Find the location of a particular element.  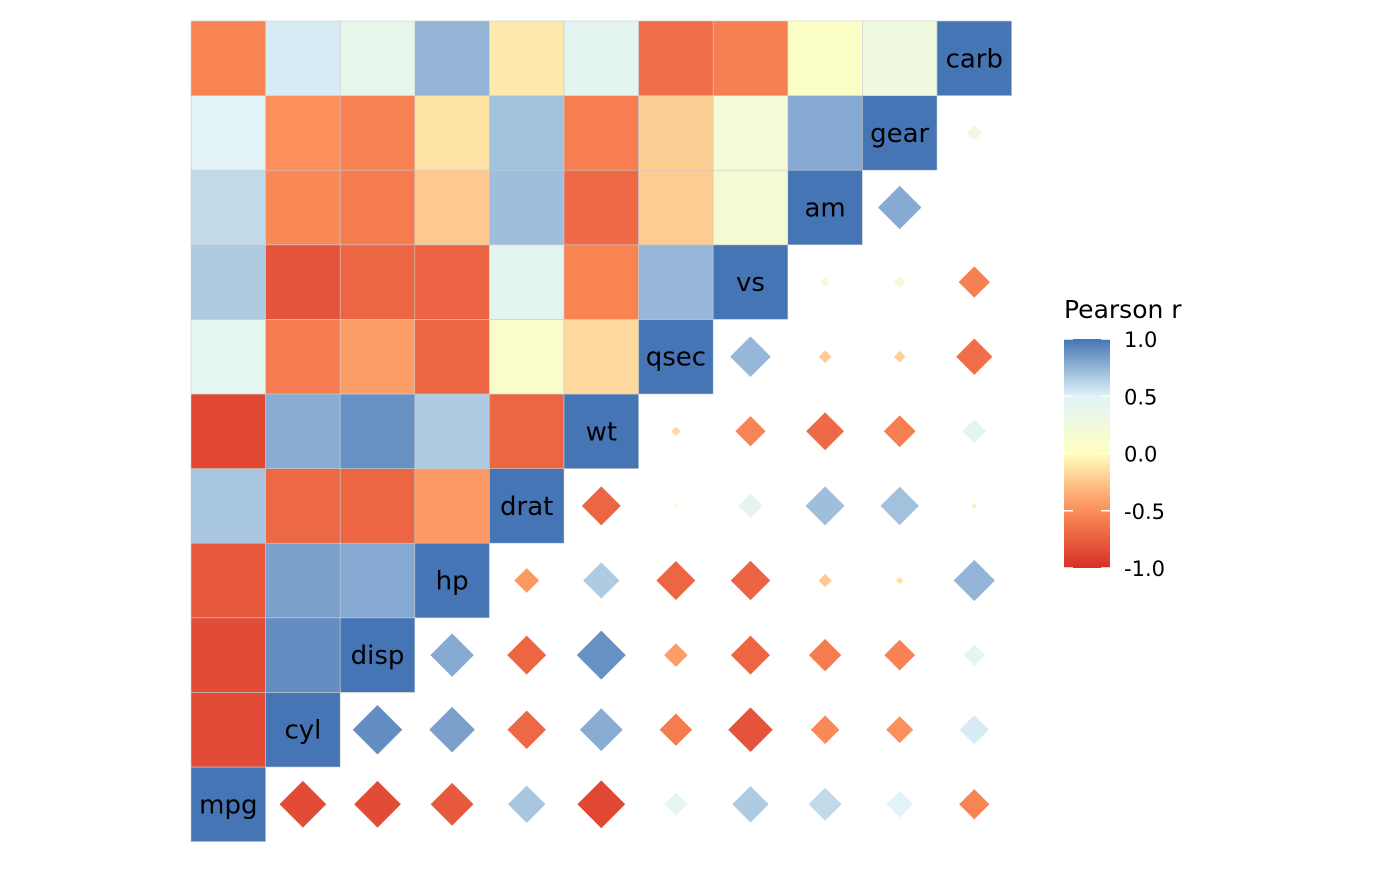

legend-tick-label: 1.0 is located at coordinates (1140, 340).